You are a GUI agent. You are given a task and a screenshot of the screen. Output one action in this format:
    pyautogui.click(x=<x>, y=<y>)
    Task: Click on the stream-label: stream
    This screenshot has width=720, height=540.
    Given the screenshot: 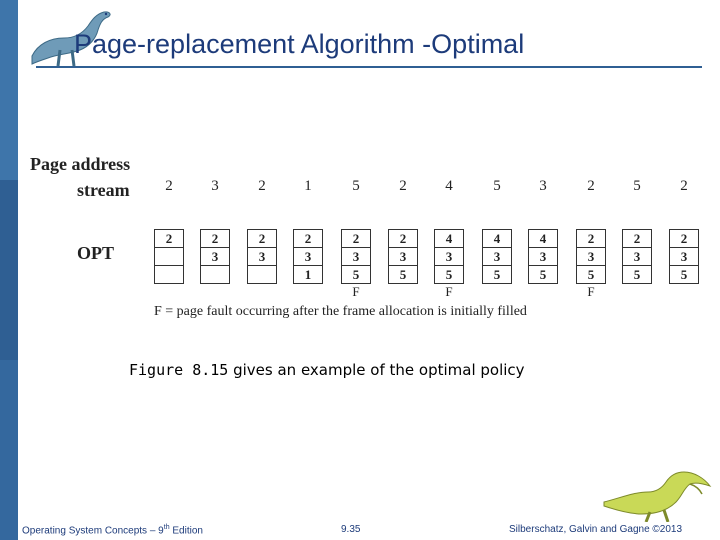 What is the action you would take?
    pyautogui.click(x=103, y=190)
    